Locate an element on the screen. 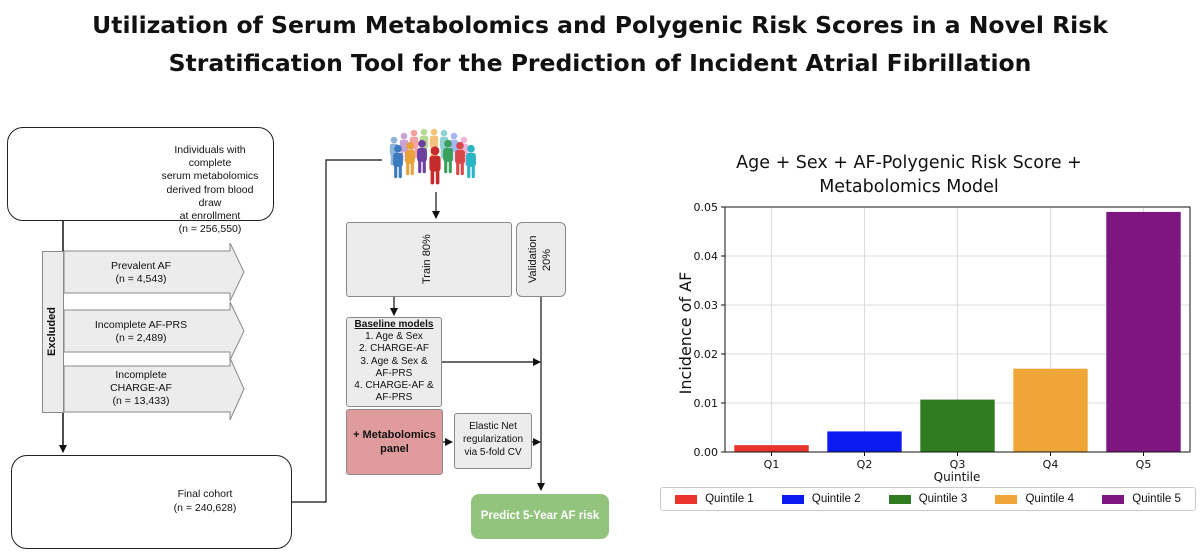 The height and width of the screenshot is (557, 1200). predict-label: Predict 5-Year AF risk is located at coordinates (540, 516).